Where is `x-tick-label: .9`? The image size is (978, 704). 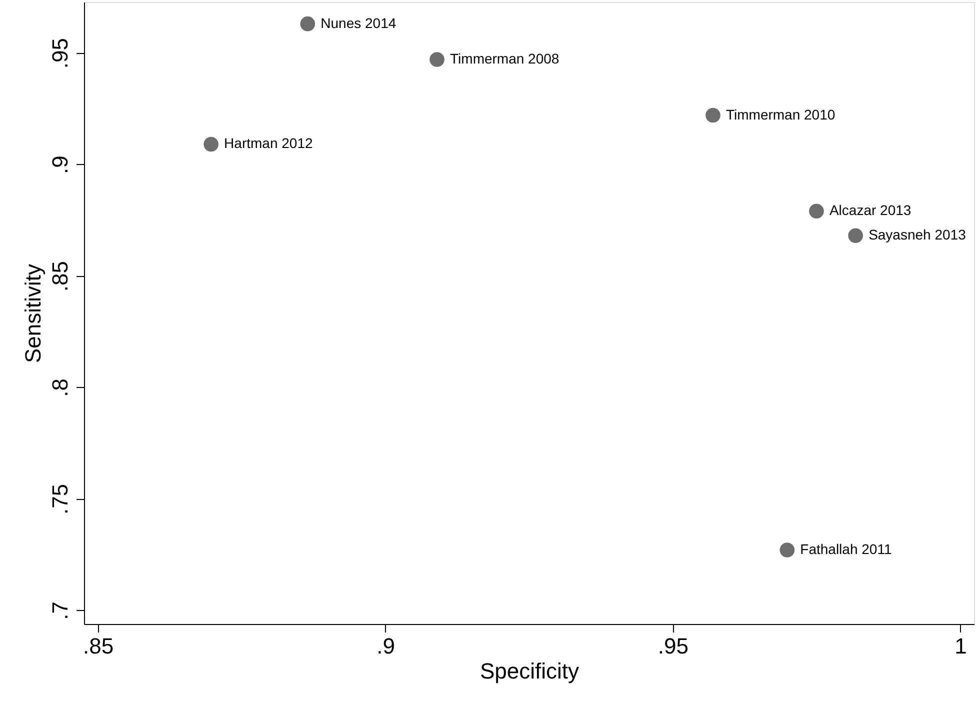
x-tick-label: .9 is located at coordinates (385, 646).